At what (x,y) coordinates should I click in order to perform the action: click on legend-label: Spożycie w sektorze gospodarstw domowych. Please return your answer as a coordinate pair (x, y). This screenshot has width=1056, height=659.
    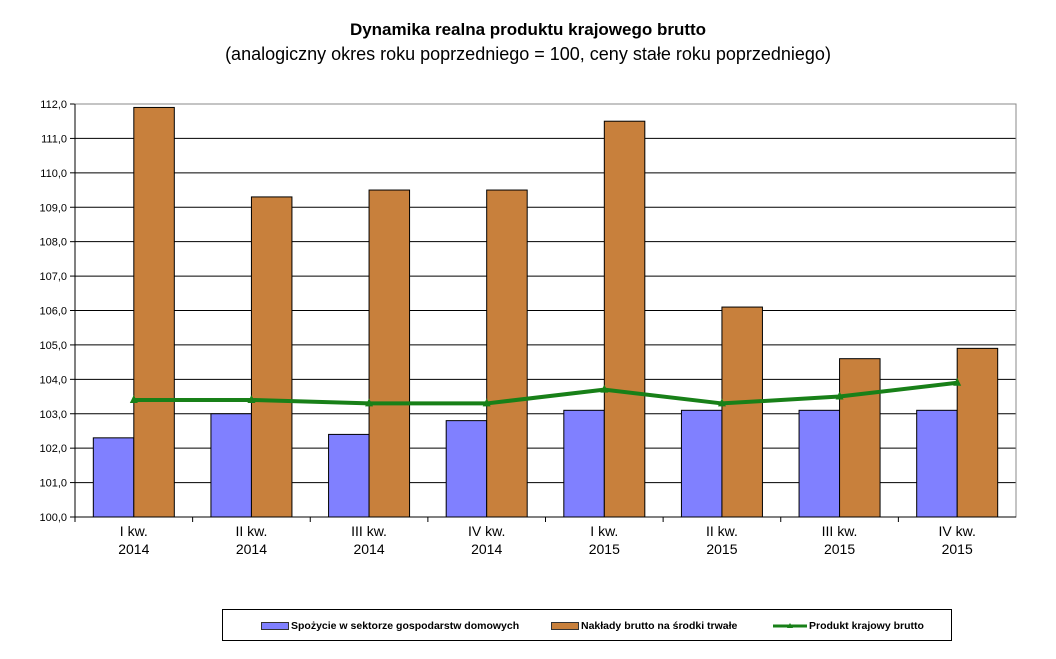
    Looking at the image, I should click on (405, 626).